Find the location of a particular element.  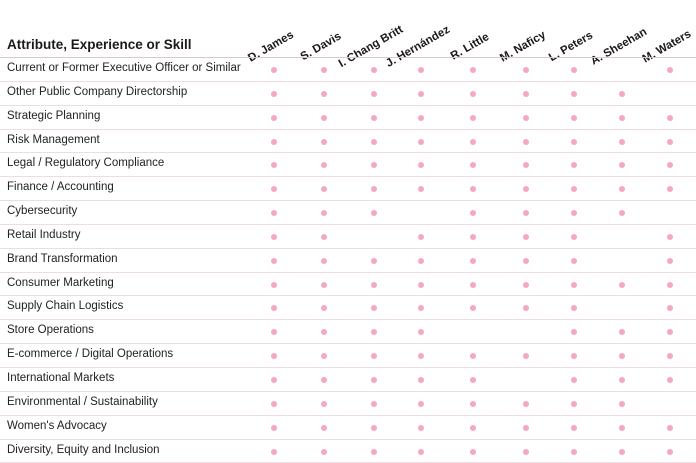

table-row: Finance / Accounting is located at coordinates (348, 189).